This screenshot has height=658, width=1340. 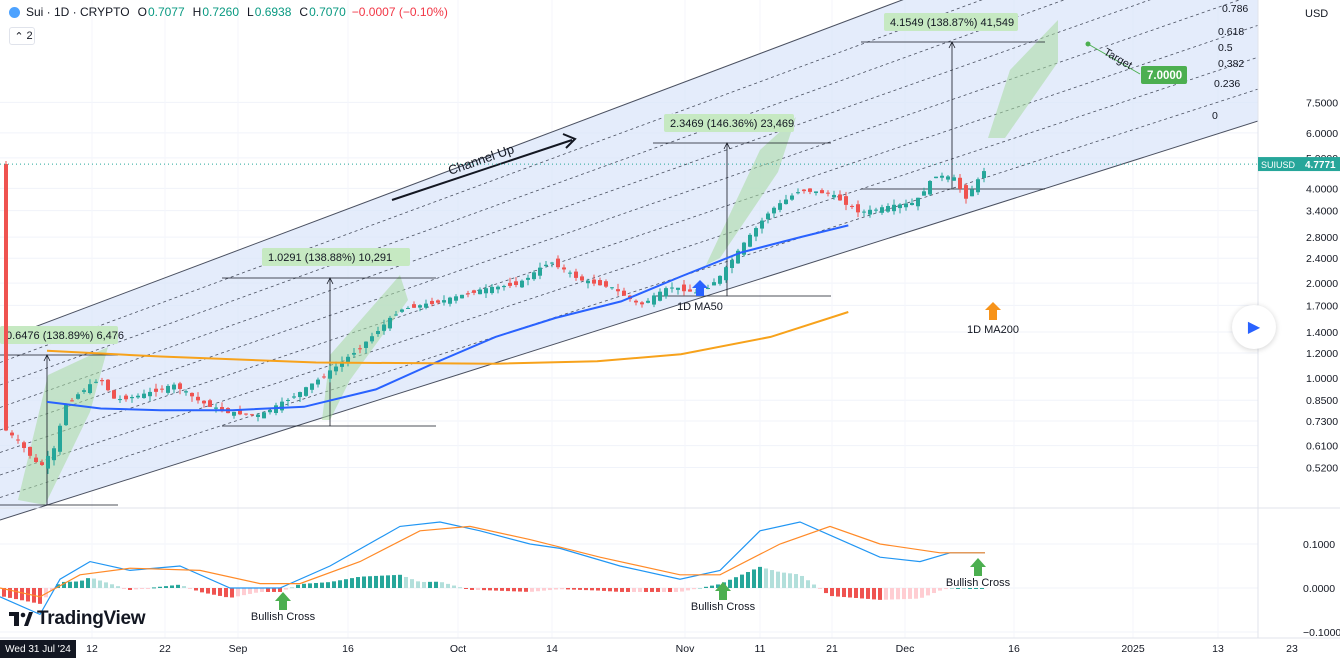 What do you see at coordinates (727, 146) in the screenshot?
I see `range-arrow-icon` at bounding box center [727, 146].